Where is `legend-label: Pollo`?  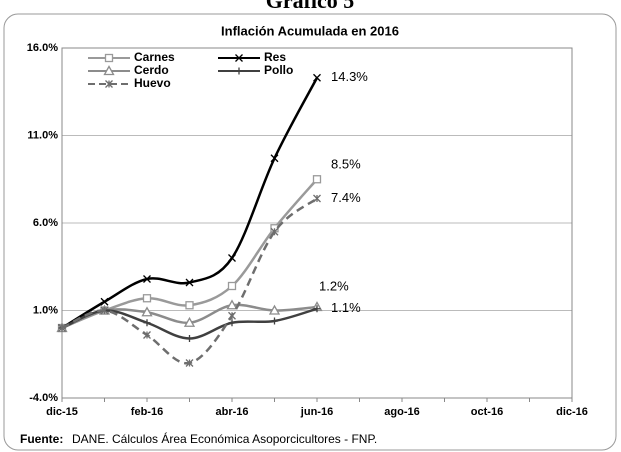 legend-label: Pollo is located at coordinates (278, 70).